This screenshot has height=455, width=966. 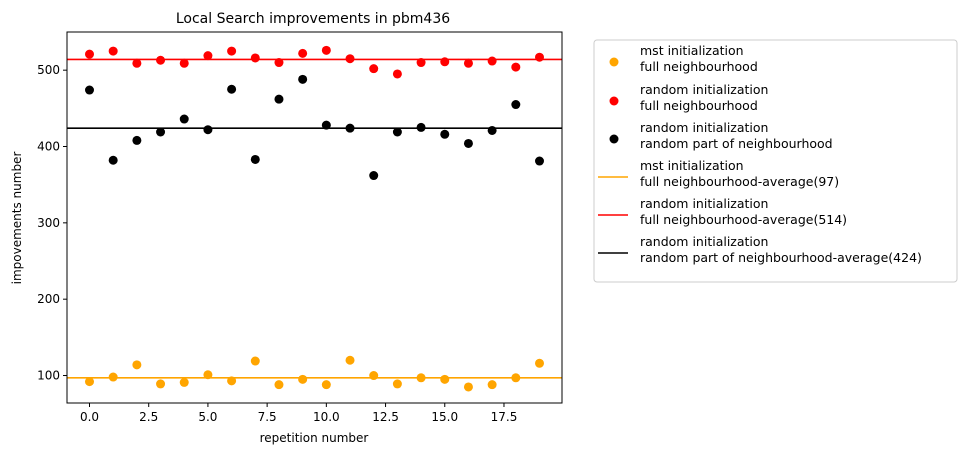 I want to click on chart-title: Local Search improvements in pbm436, so click(x=313, y=19).